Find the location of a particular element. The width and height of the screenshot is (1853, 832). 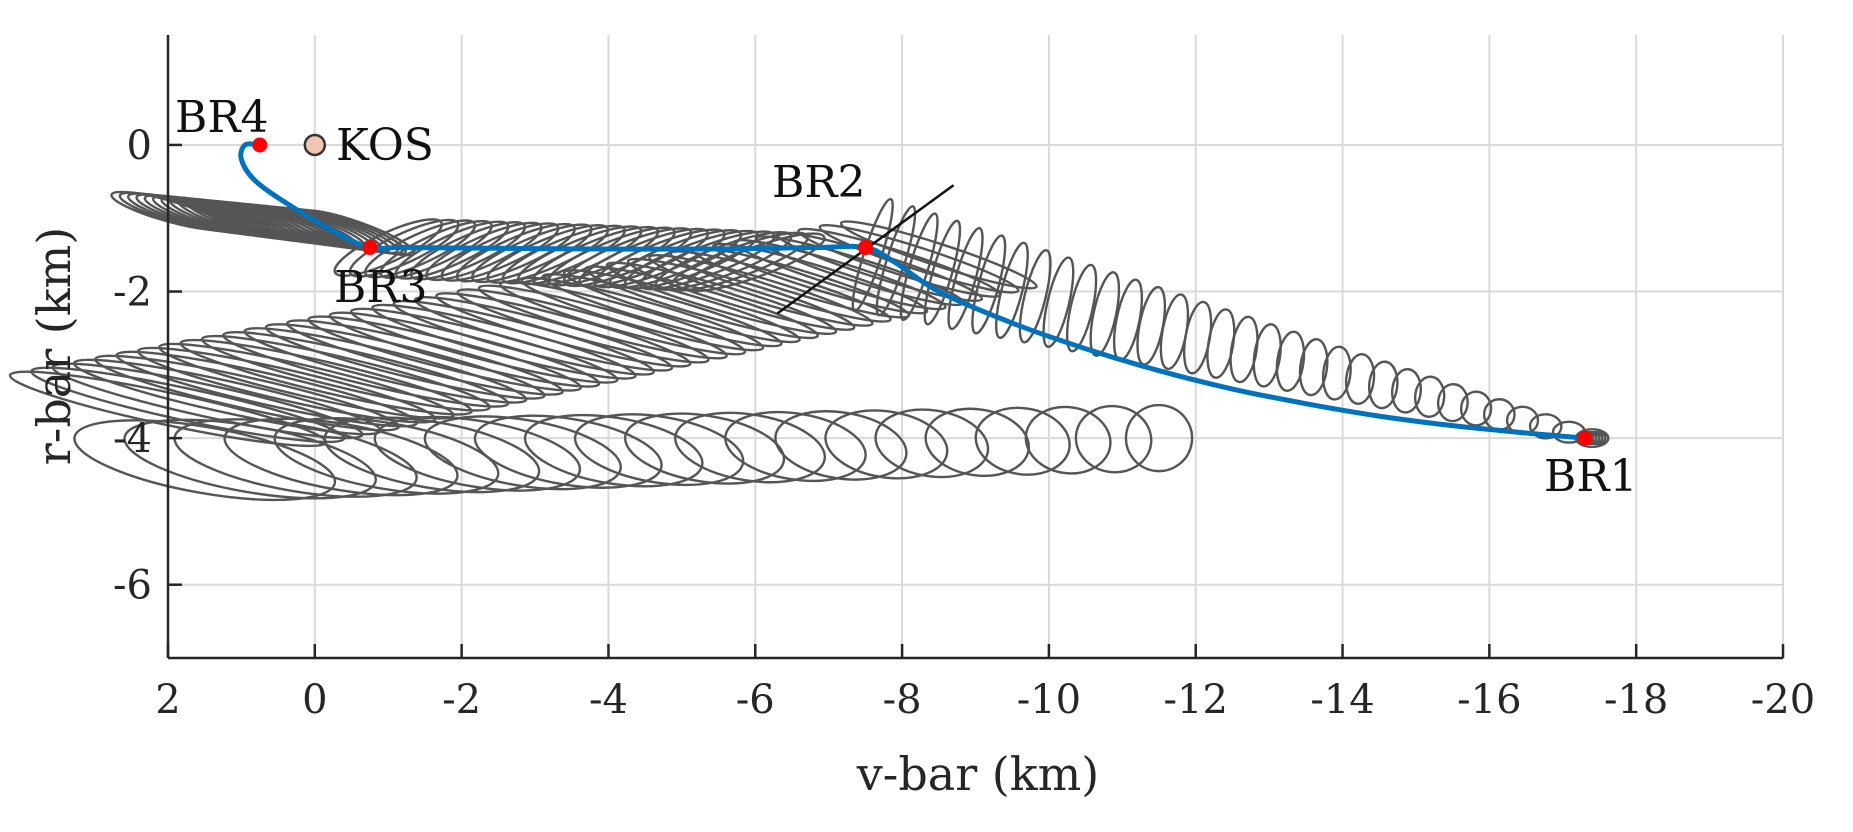

y-tick-label-2: -4 is located at coordinates (132, 439).